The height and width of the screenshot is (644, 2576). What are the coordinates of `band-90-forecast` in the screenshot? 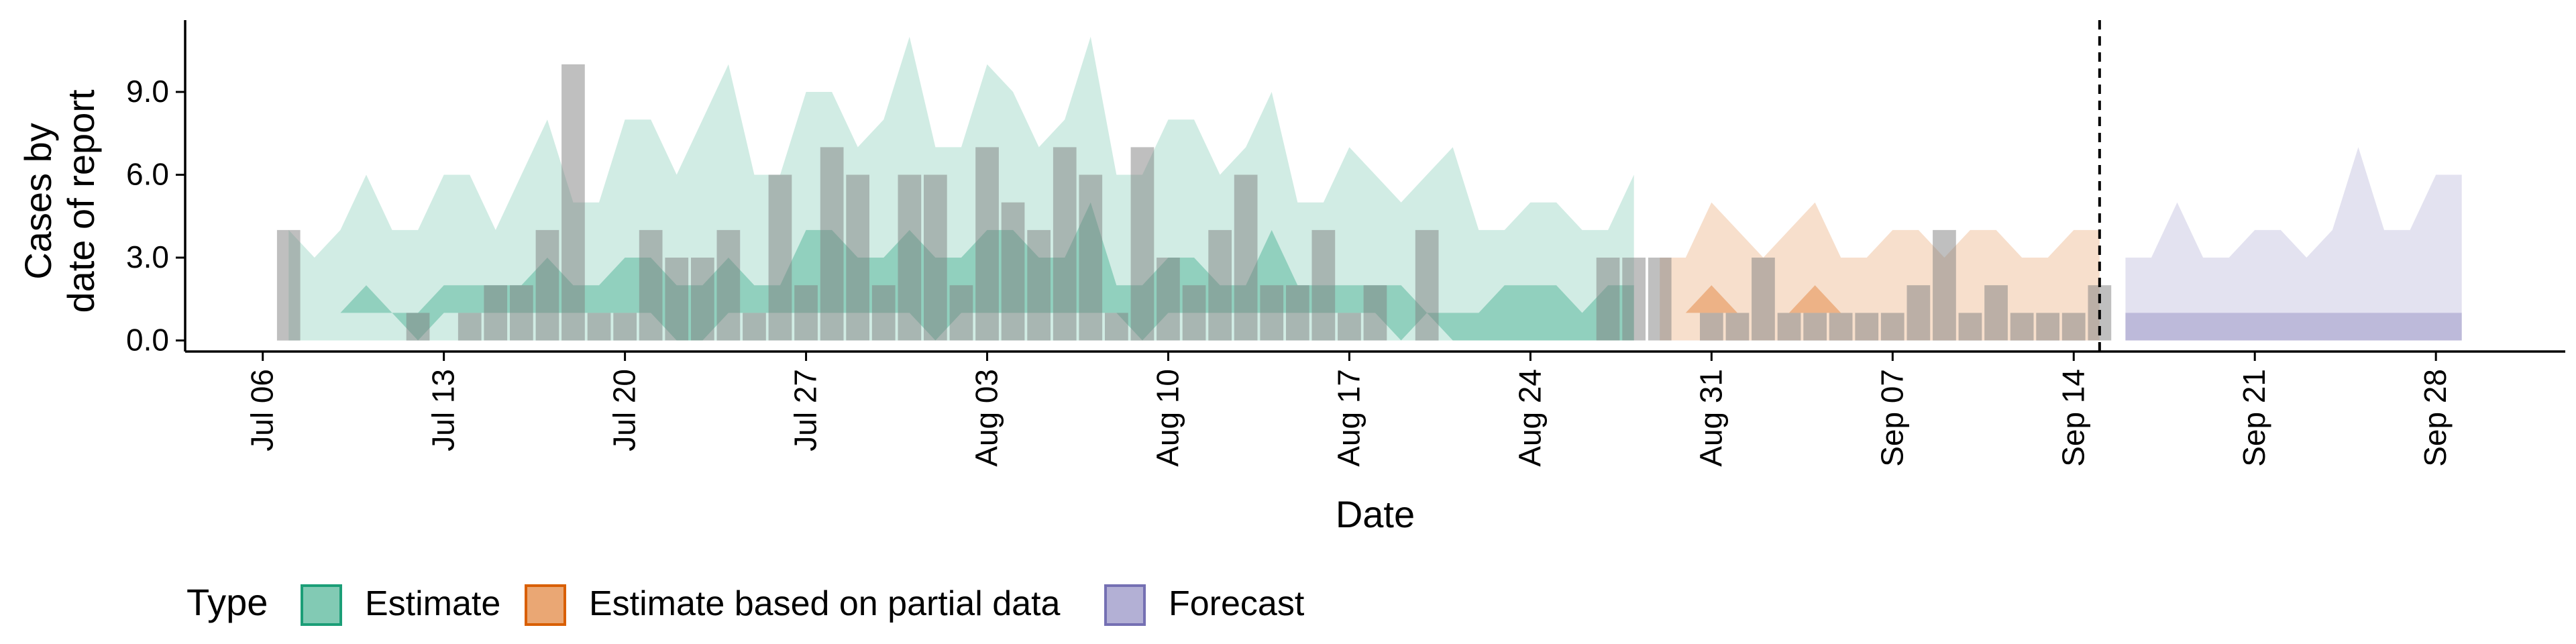 It's located at (2293, 244).